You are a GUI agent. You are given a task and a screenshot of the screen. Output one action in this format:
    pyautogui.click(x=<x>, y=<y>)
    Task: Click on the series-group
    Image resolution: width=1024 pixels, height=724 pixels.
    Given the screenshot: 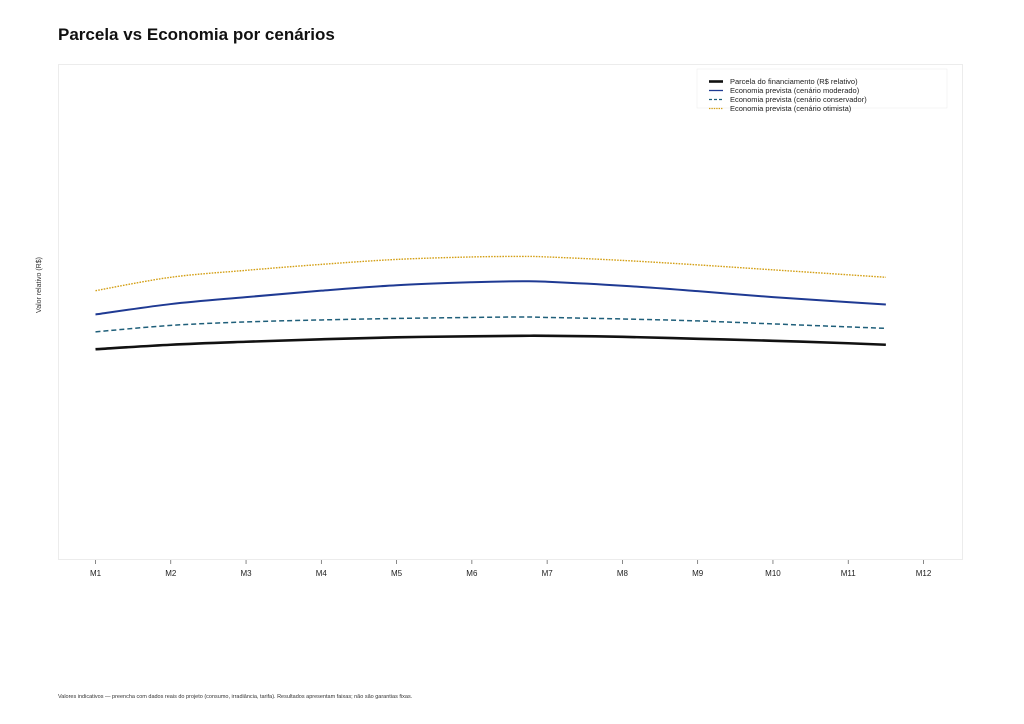 What is the action you would take?
    pyautogui.click(x=490, y=303)
    